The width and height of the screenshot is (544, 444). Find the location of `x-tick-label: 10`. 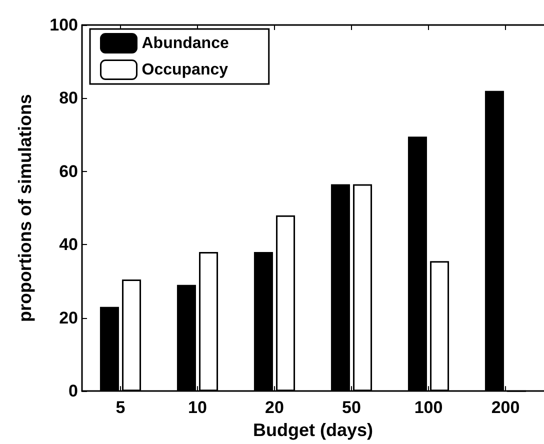

x-tick-label: 10 is located at coordinates (197, 408).